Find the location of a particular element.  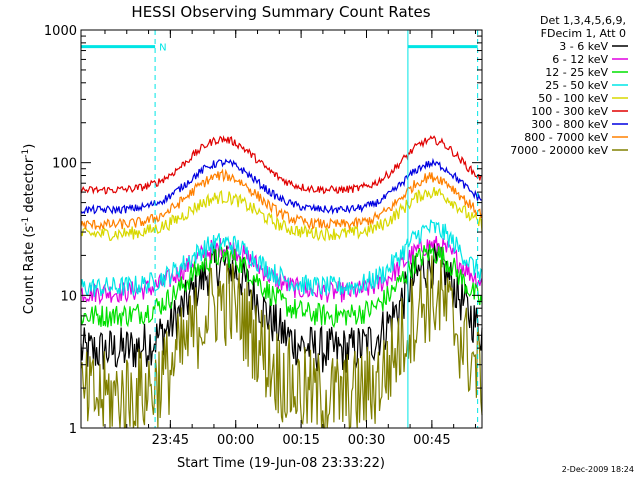

y-axis-label: Count Rate (s-1 detector-1) is located at coordinates (29, 229).